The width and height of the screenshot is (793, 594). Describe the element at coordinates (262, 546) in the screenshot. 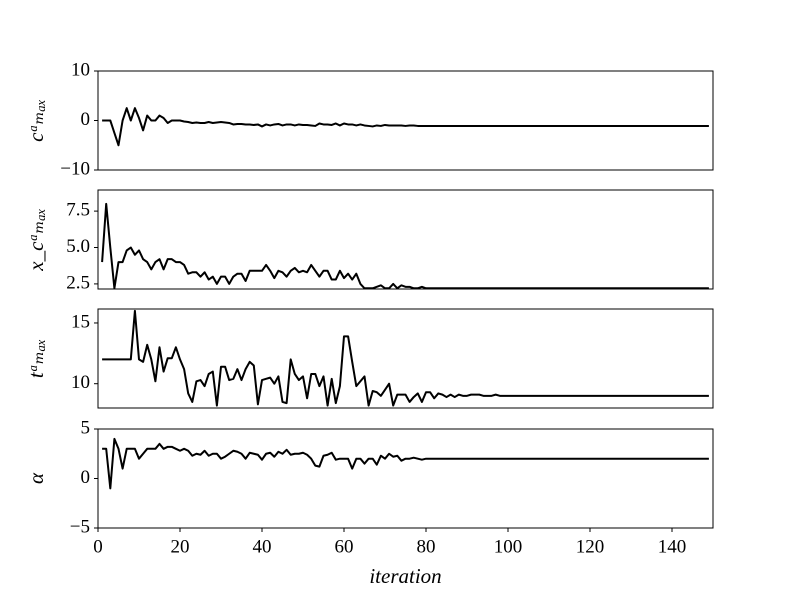

I see `x-tick-label: 40` at that location.